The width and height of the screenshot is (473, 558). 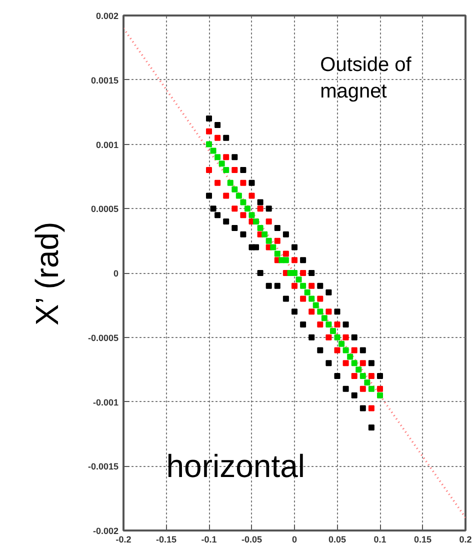 I want to click on x-tick-label: -0.1, so click(x=209, y=539).